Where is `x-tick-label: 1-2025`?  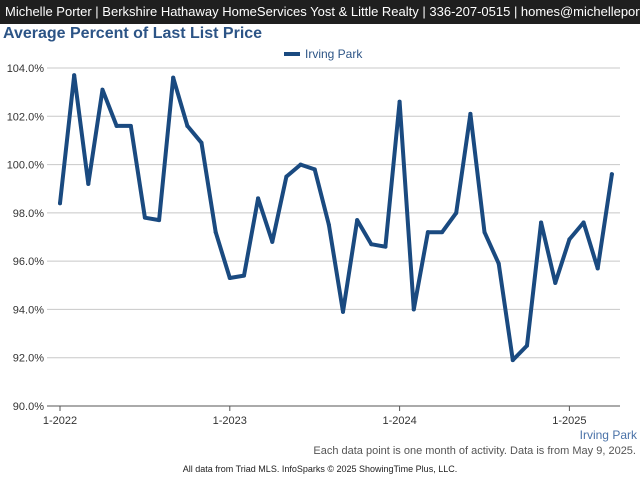 x-tick-label: 1-2025 is located at coordinates (569, 421).